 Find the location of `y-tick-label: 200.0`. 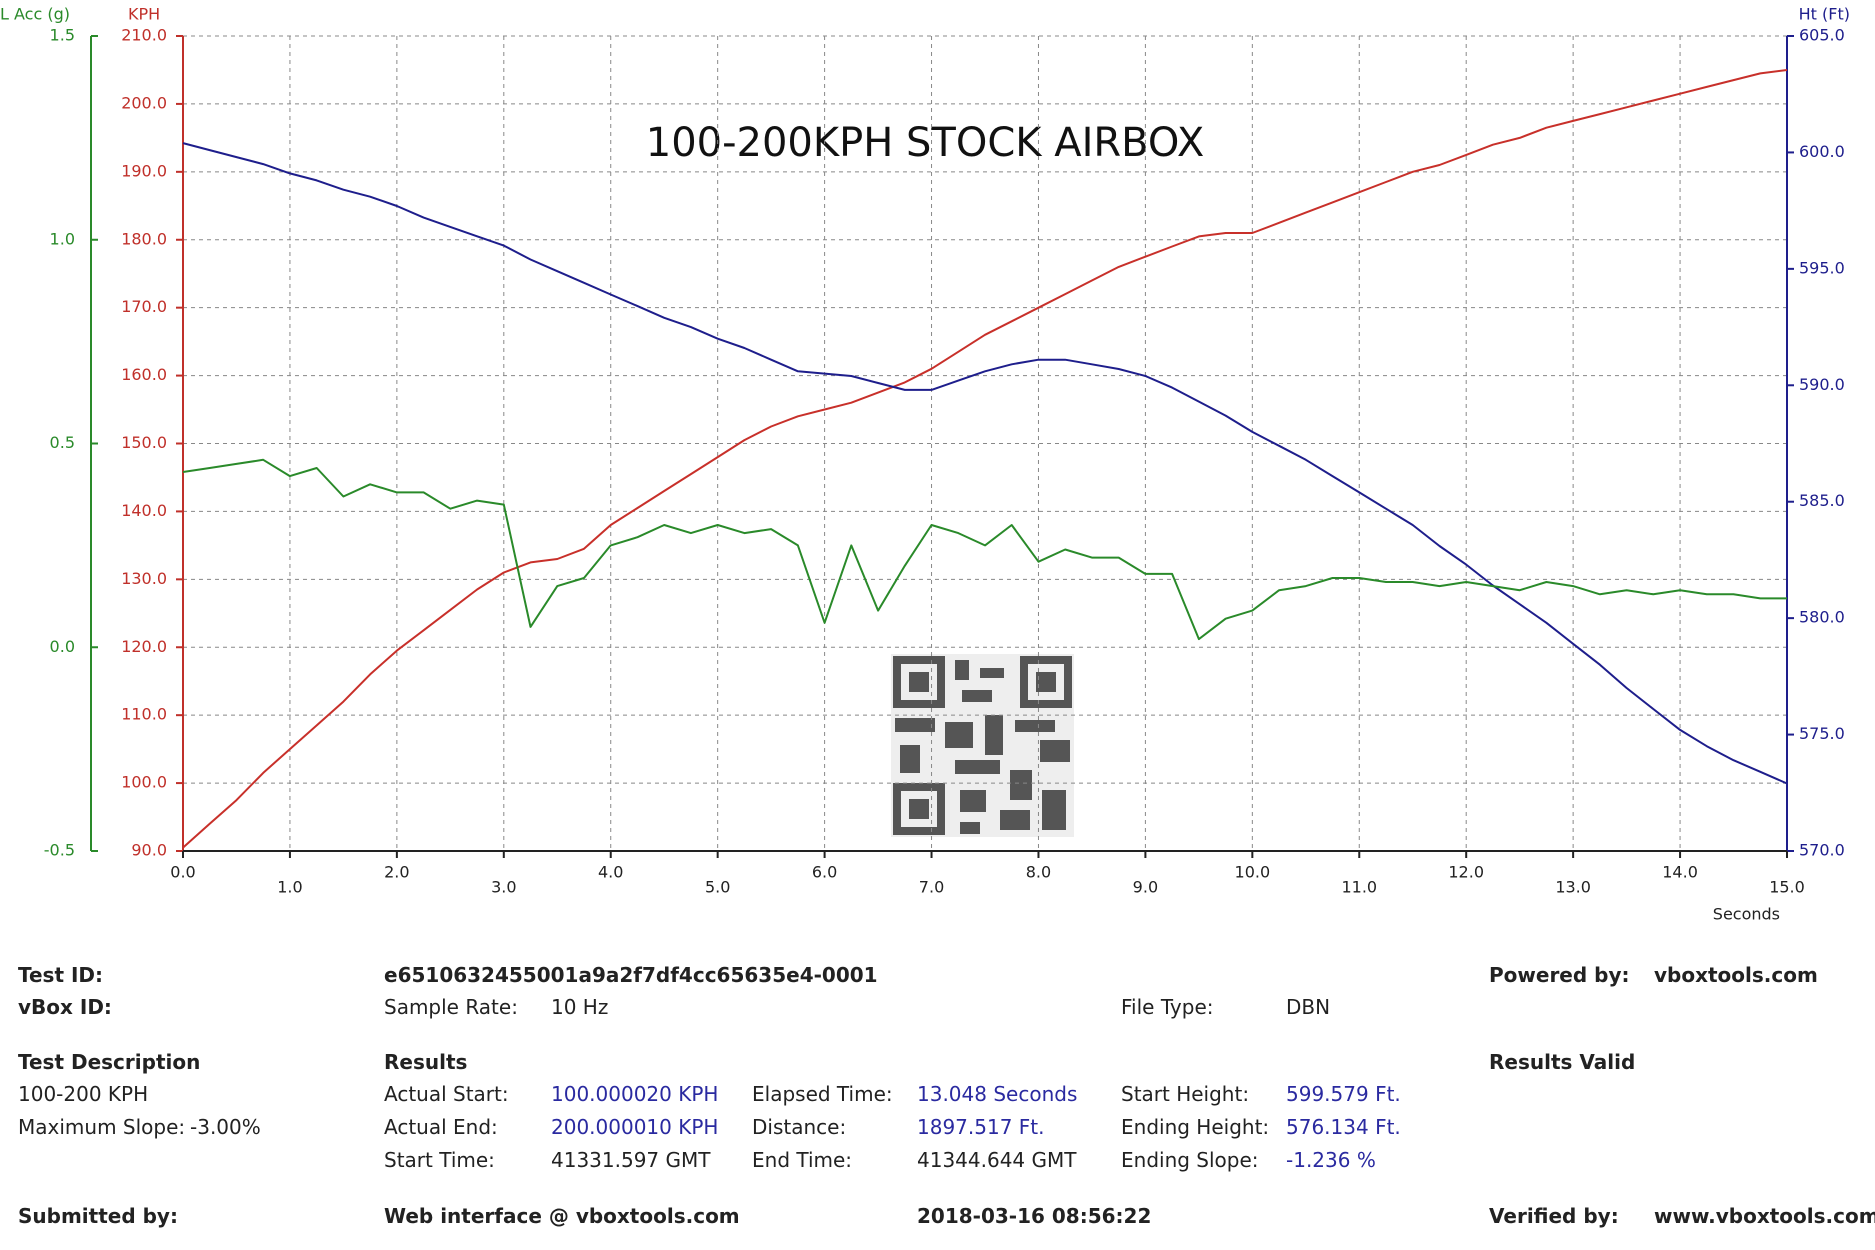

y-tick-label: 200.0 is located at coordinates (144, 102).